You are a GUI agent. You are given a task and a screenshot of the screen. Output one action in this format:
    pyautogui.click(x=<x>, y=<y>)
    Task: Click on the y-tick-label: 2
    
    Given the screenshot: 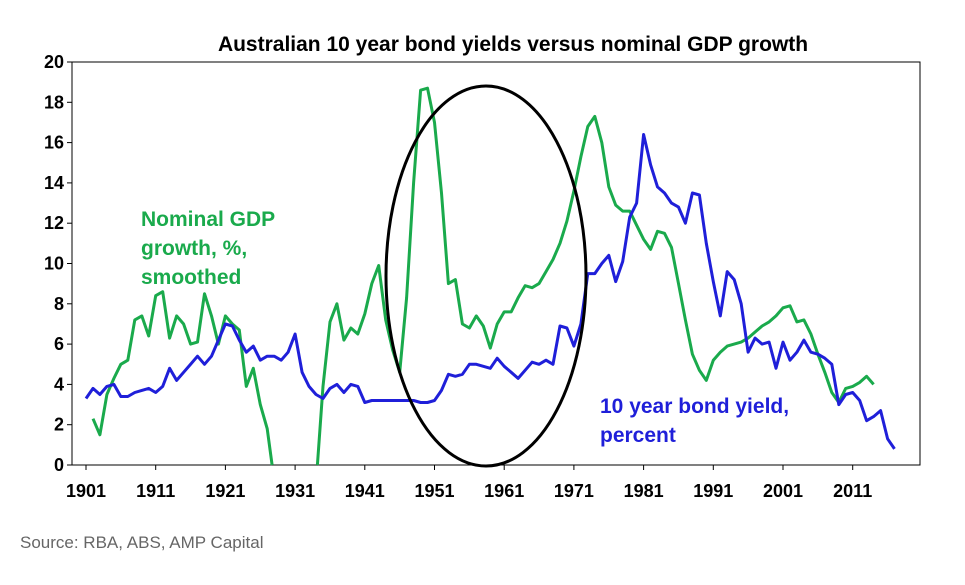 What is the action you would take?
    pyautogui.click(x=59, y=425)
    